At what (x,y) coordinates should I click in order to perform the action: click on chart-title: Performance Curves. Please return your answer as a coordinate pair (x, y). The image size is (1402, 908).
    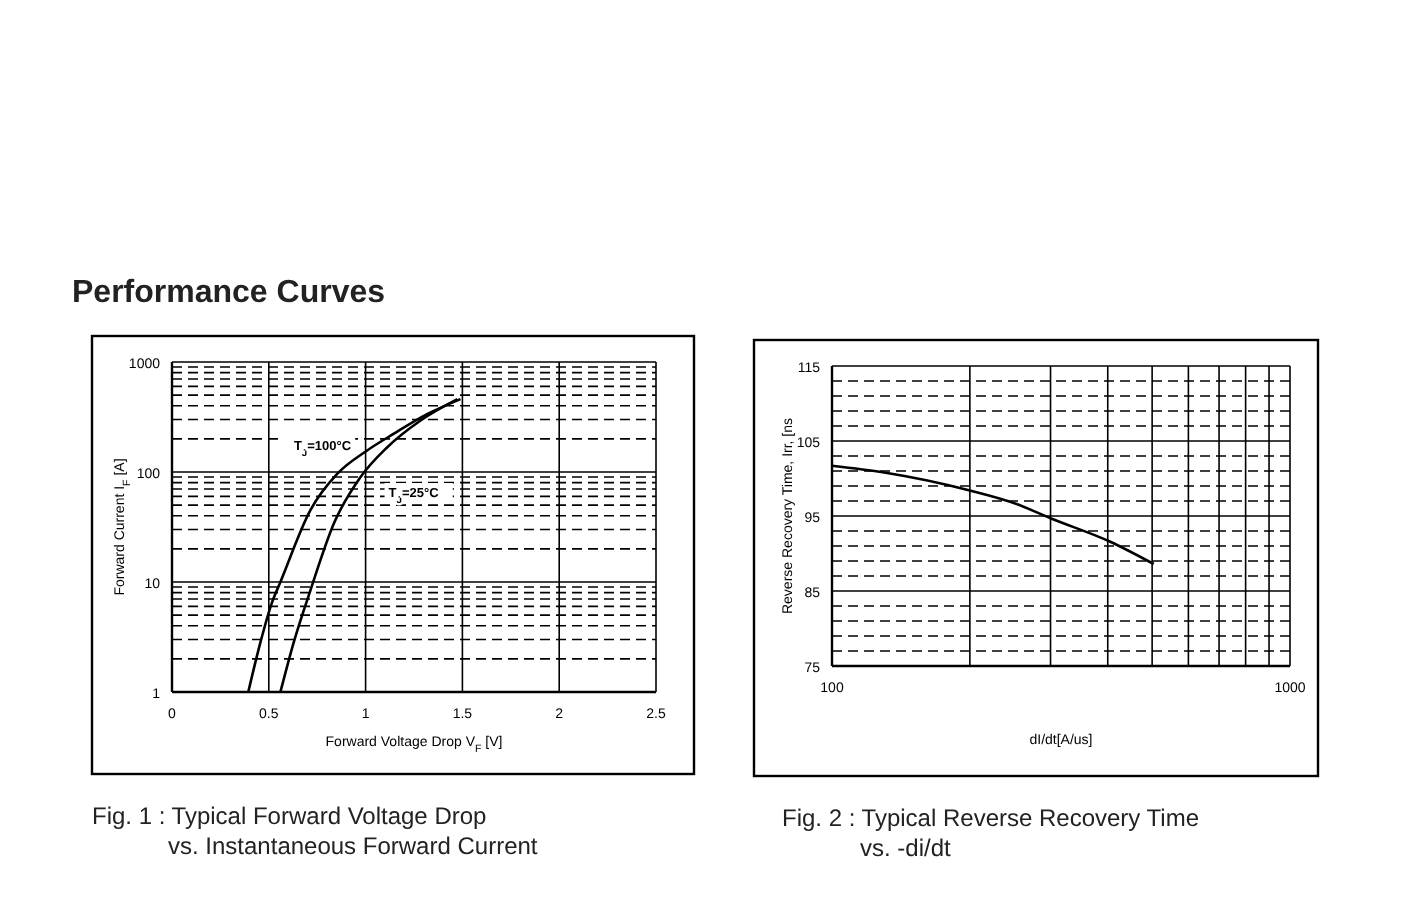
    Looking at the image, I should click on (229, 293).